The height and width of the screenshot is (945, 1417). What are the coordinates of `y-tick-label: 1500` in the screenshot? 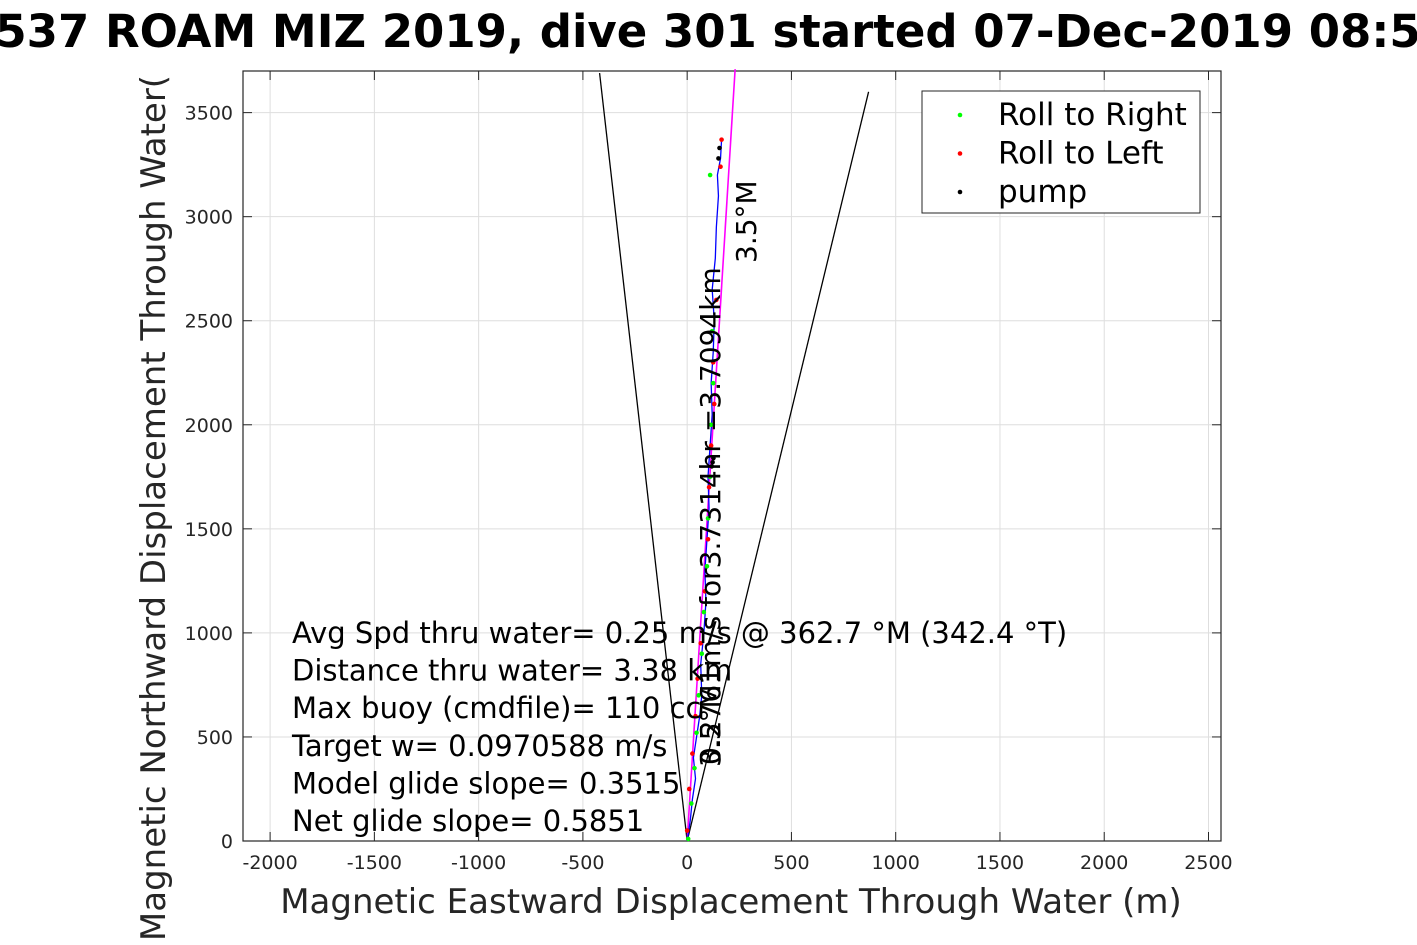 It's located at (209, 530).